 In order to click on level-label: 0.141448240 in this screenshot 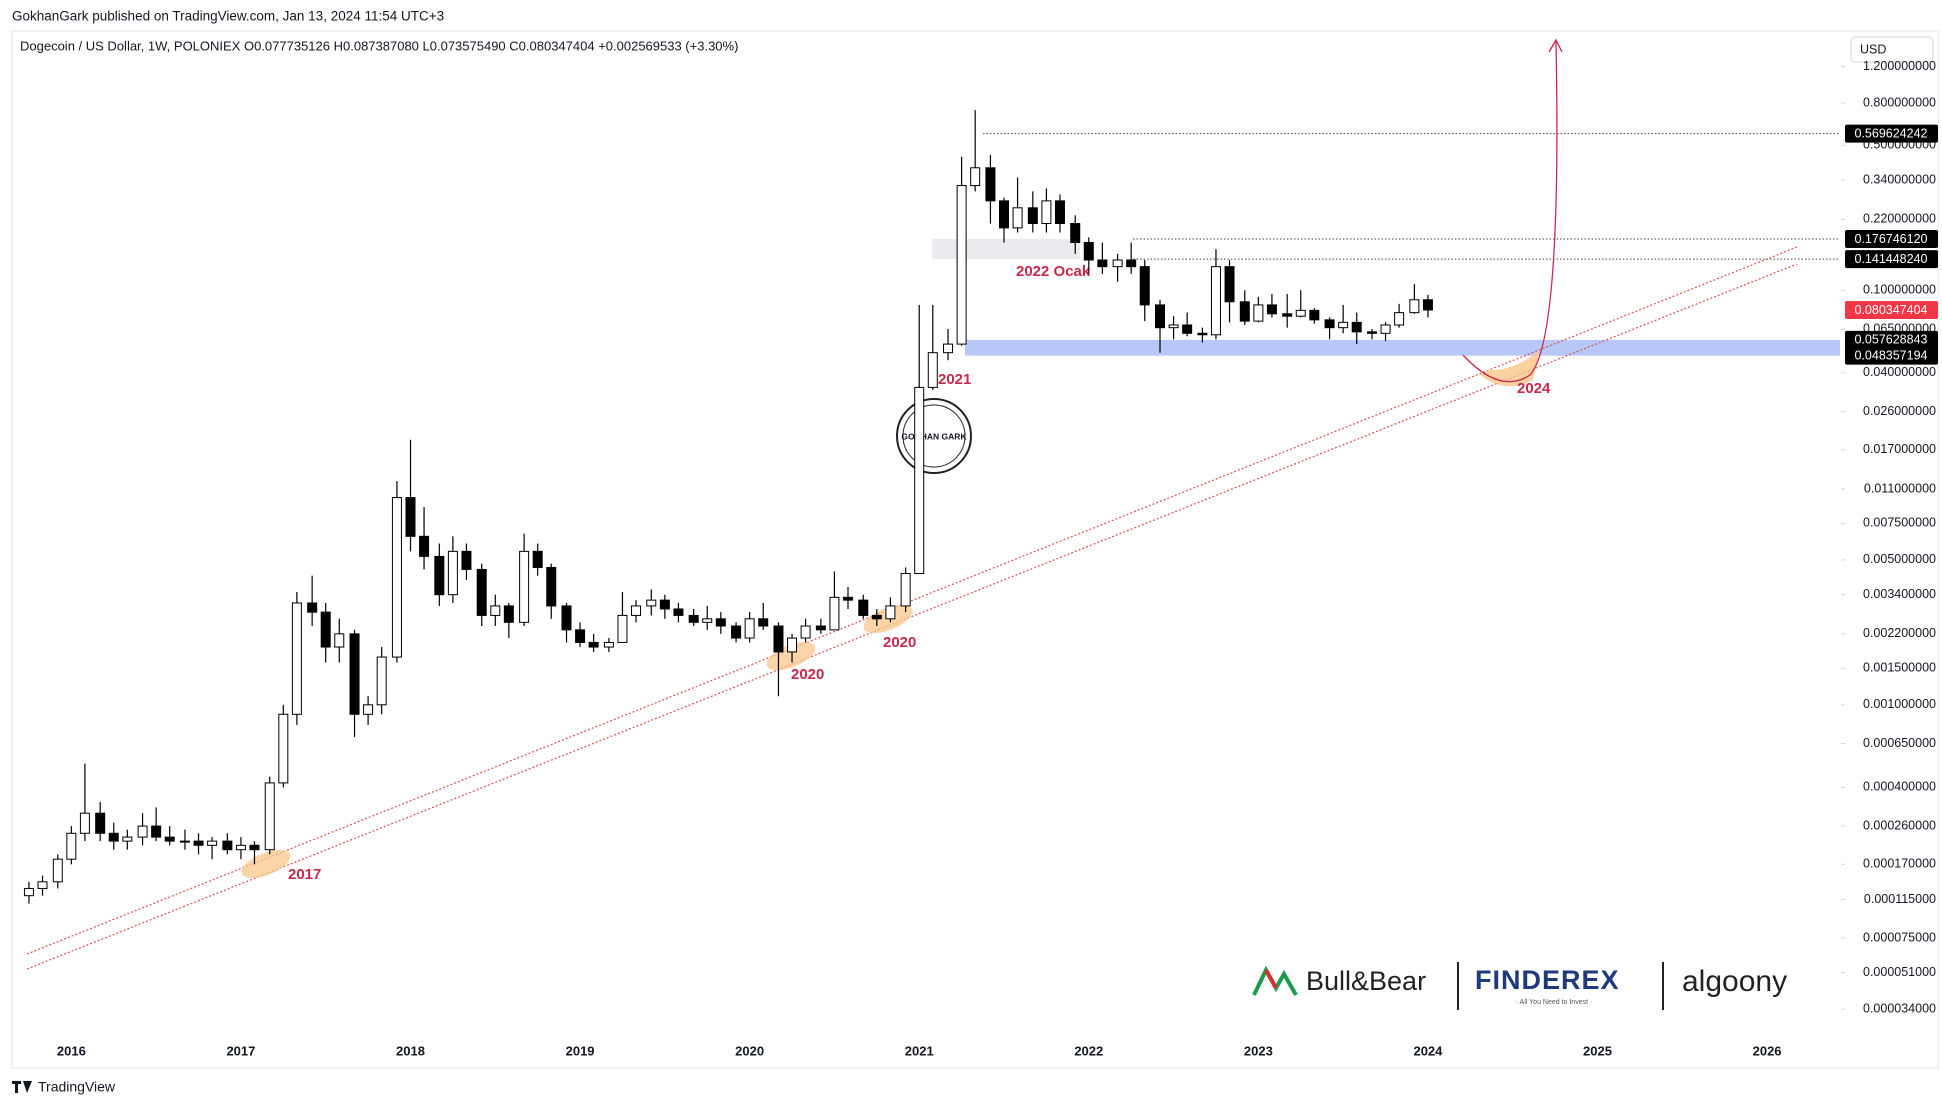, I will do `click(1891, 259)`.